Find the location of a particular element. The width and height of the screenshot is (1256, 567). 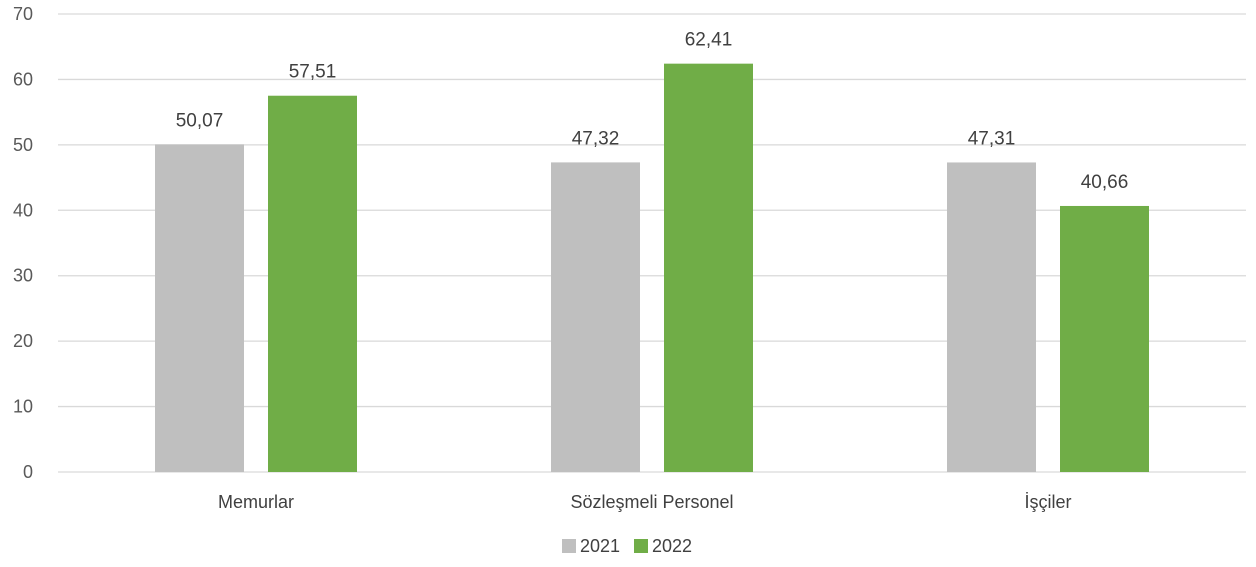

y-tick-label: 50 is located at coordinates (23, 145).